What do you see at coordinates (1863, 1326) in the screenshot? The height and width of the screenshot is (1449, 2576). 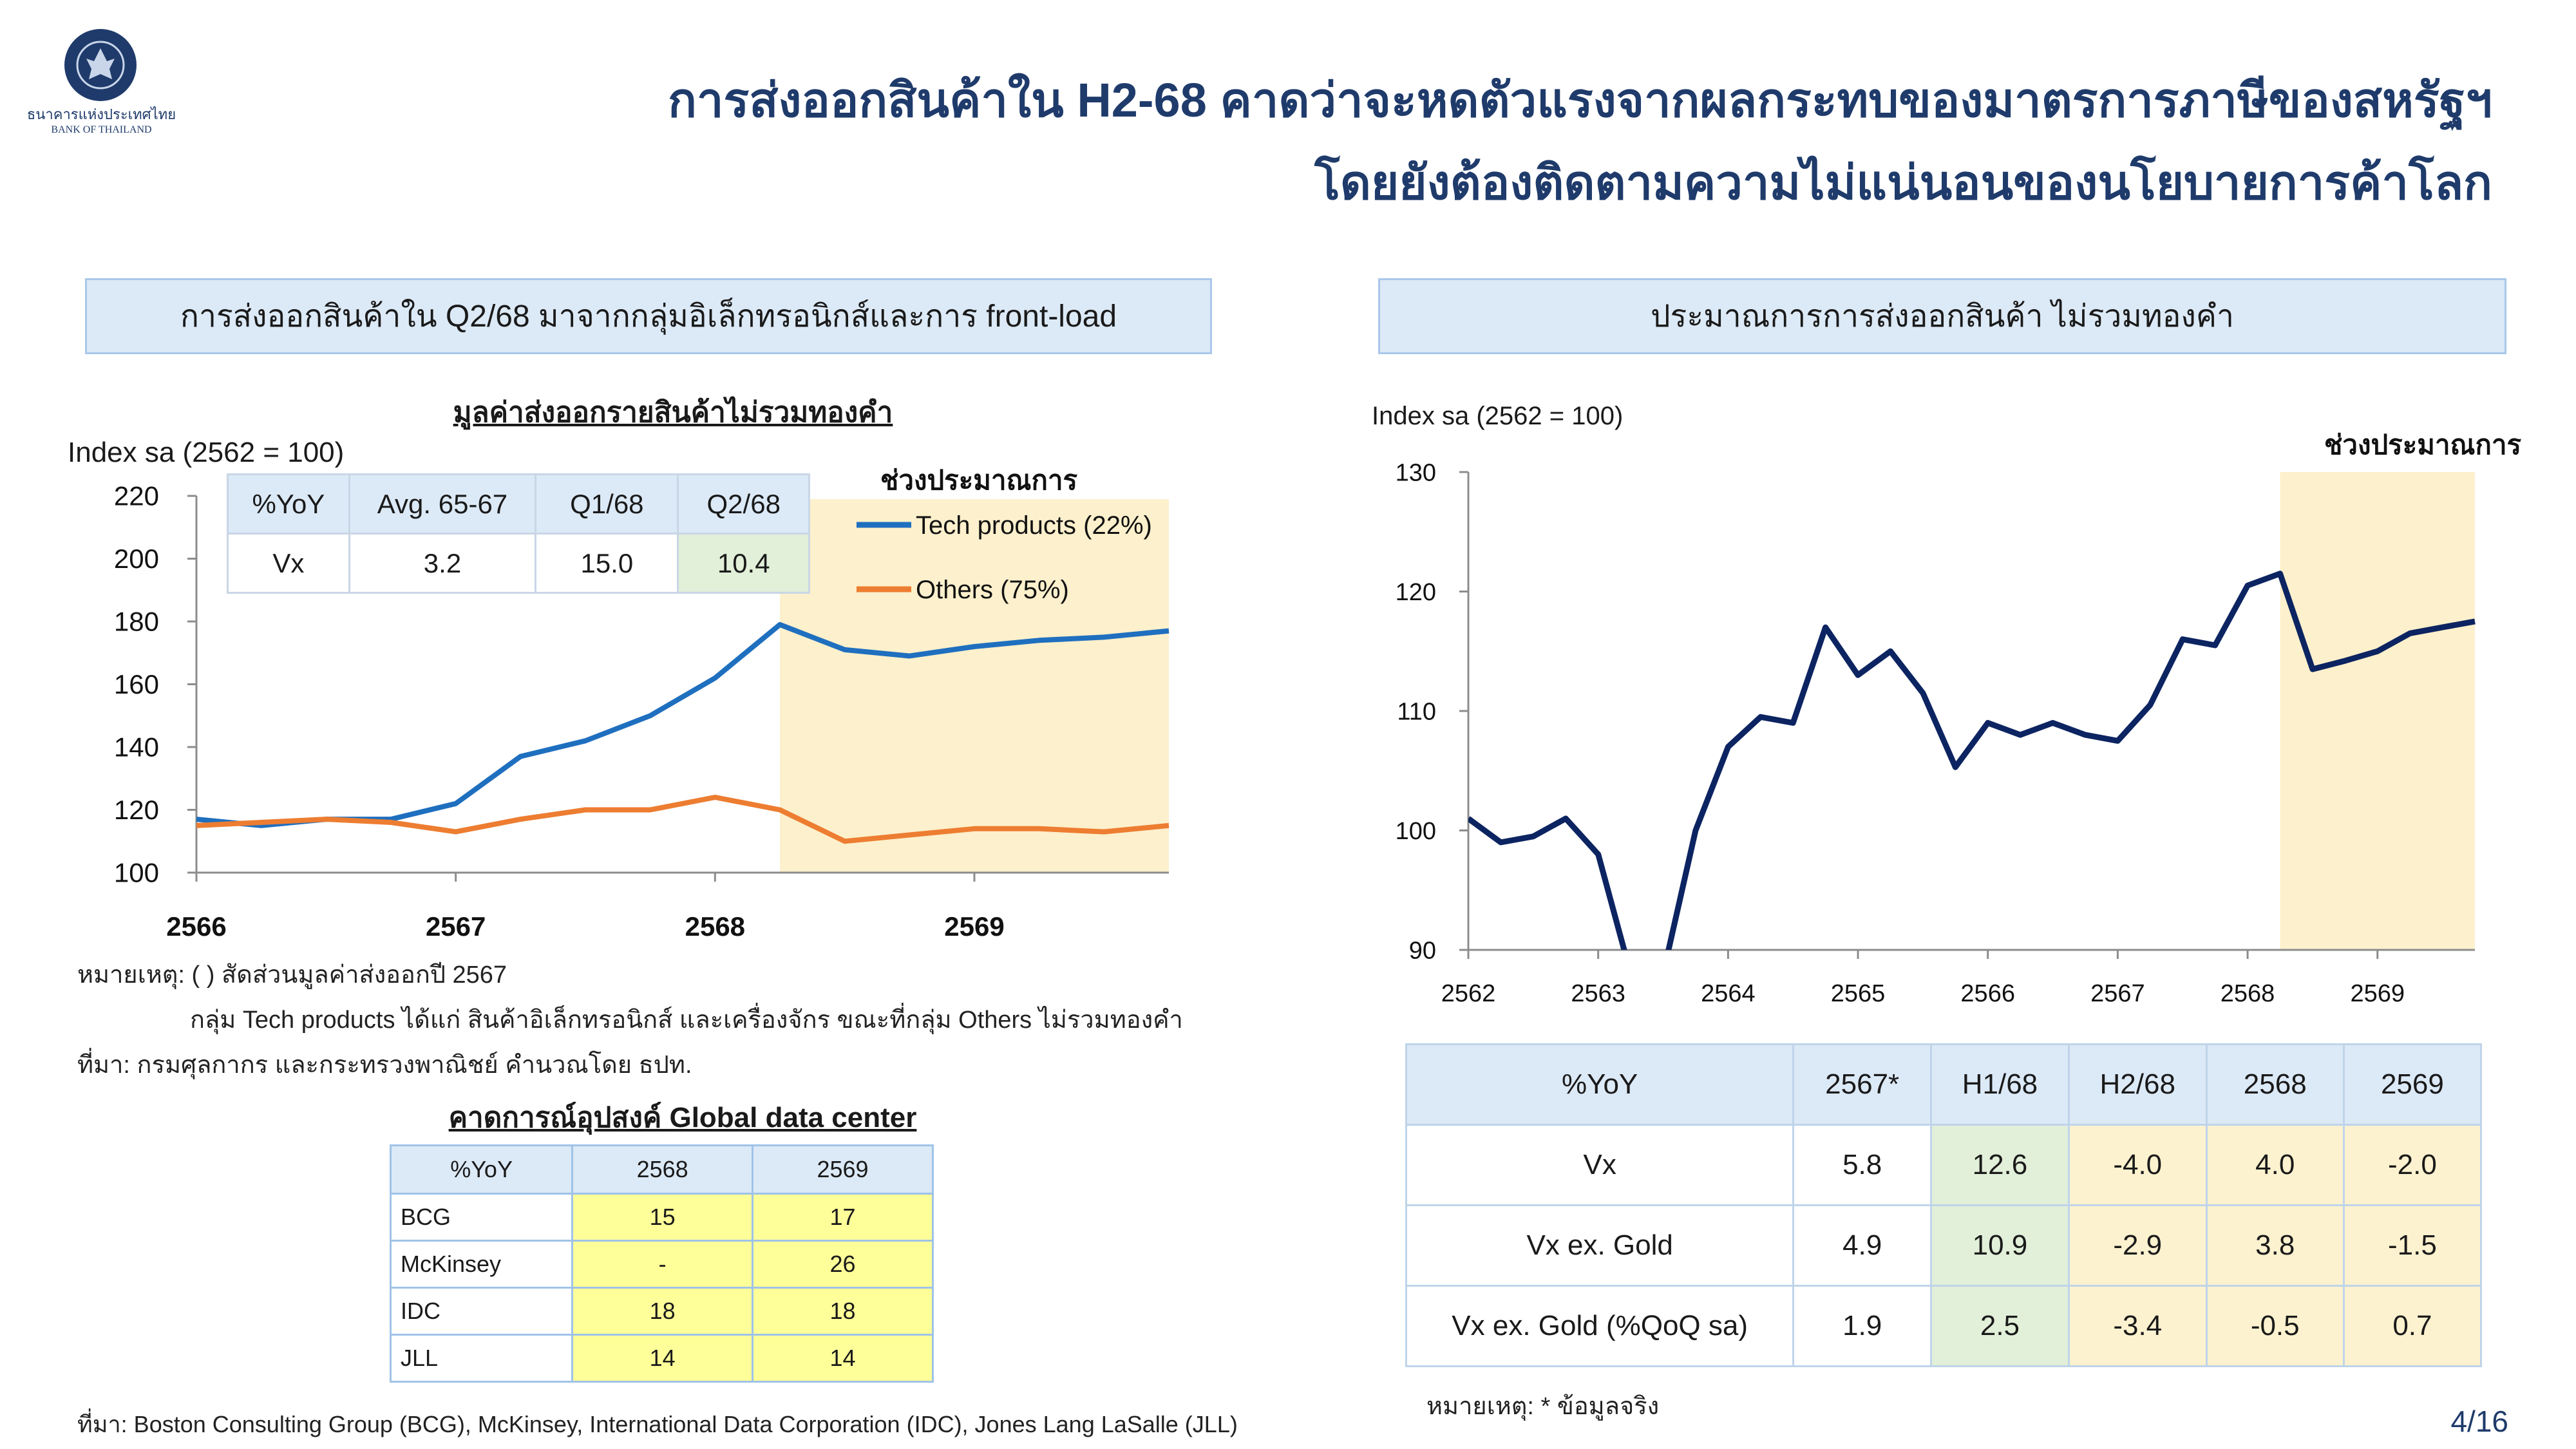 I see `rt-cell: 1.9` at bounding box center [1863, 1326].